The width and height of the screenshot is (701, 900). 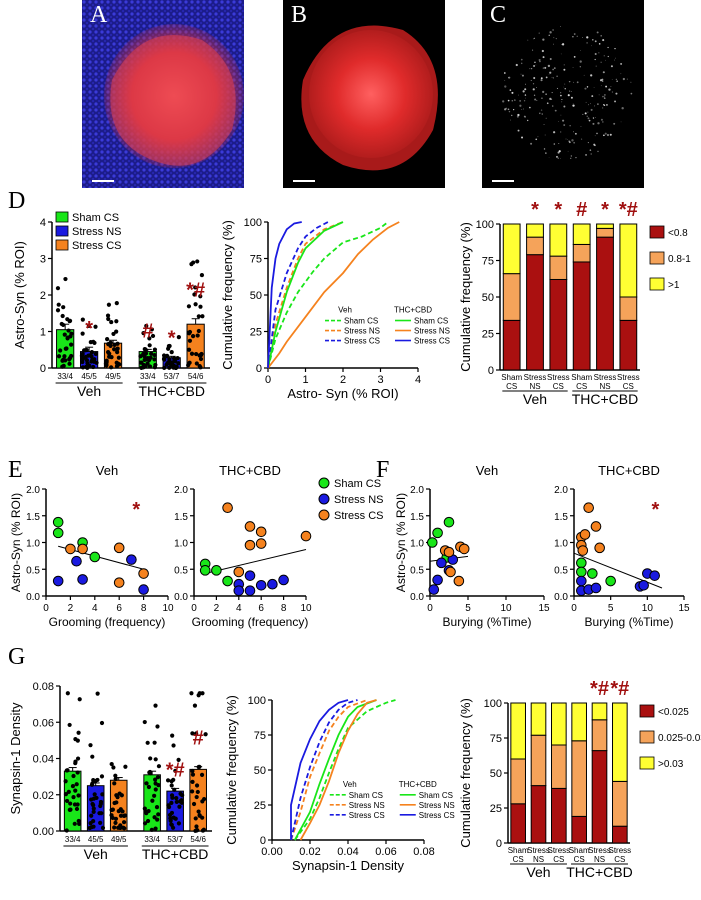 What do you see at coordinates (43, 796) in the screenshot?
I see `g-bar-y-tick-label: 0.02` at bounding box center [43, 796].